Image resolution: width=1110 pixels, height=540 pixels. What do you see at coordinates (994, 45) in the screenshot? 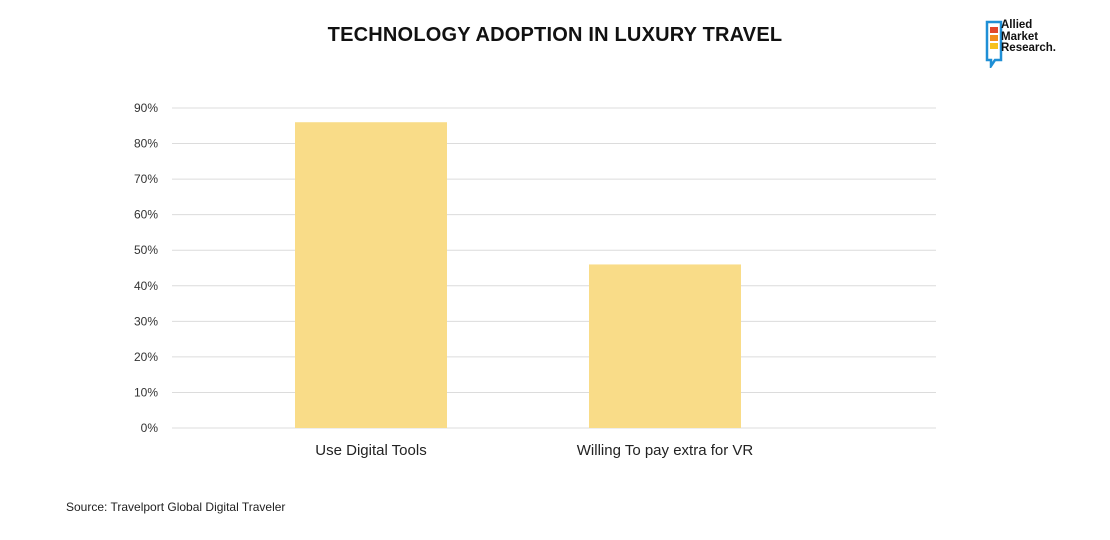
I see `logo-mark-icon` at bounding box center [994, 45].